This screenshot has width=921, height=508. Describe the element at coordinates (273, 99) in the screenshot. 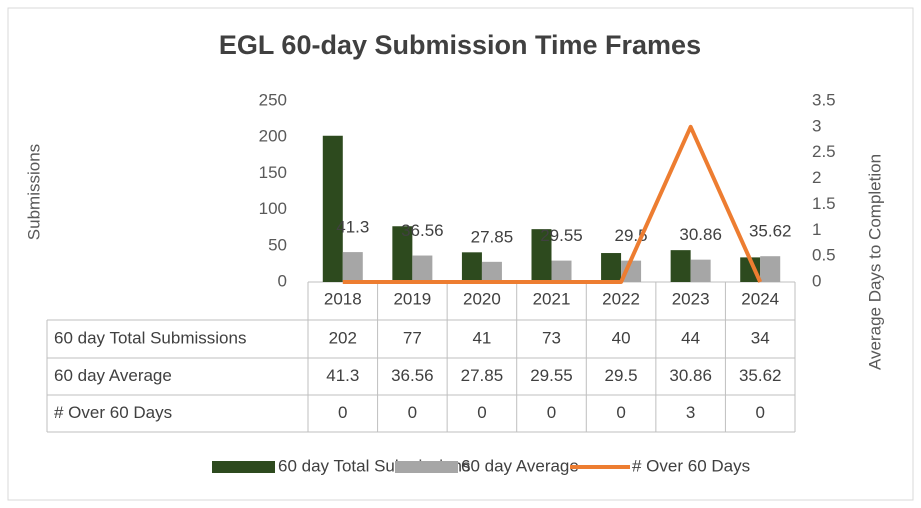

I see `y-tick-label: 250` at that location.